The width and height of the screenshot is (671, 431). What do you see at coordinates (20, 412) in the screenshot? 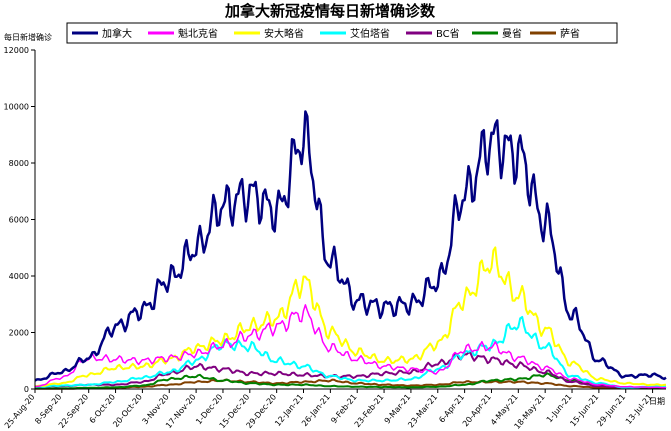
I see `x-tick-label: 25-Aug-20` at bounding box center [20, 412].